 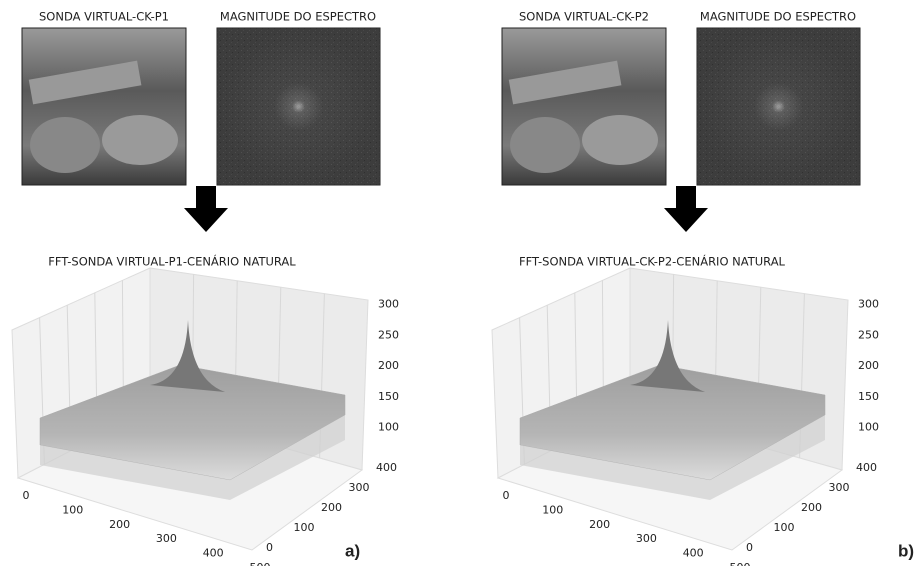 What do you see at coordinates (172, 261) in the screenshot?
I see `plot-title: FFT-SONDA VIRTUAL-P1-CENÁRIO NATURAL` at bounding box center [172, 261].